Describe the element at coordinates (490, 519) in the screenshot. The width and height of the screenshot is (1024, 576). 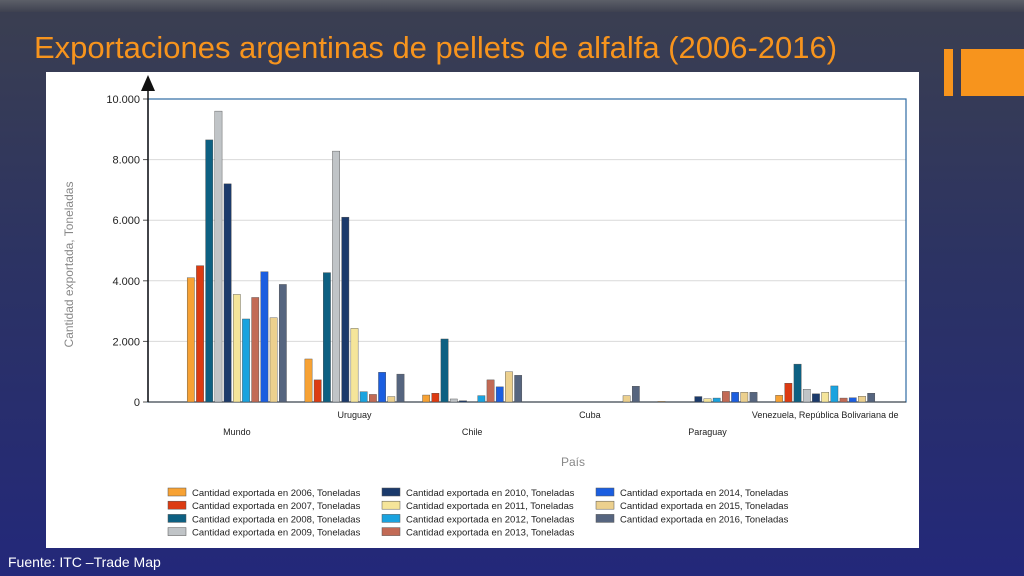
I see `legend-label: Cantidad exportada en 2012, Toneladas` at that location.